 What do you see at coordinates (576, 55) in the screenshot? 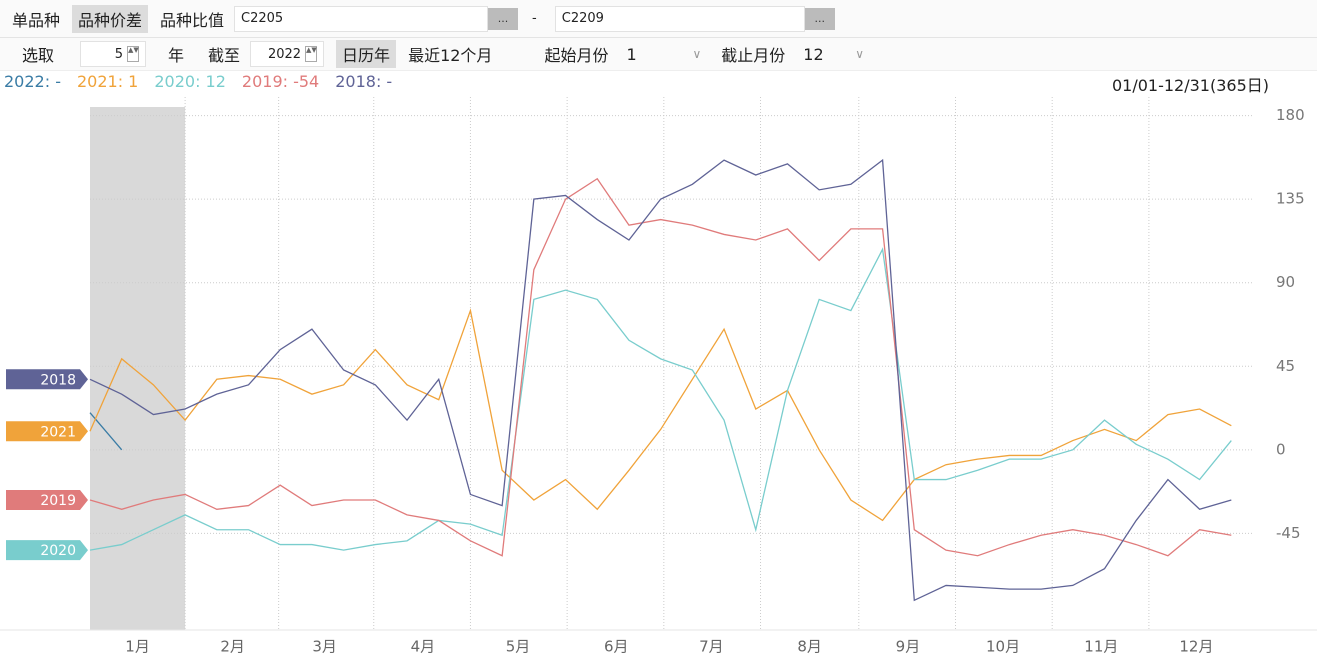
I see `label: 起始月份` at bounding box center [576, 55].